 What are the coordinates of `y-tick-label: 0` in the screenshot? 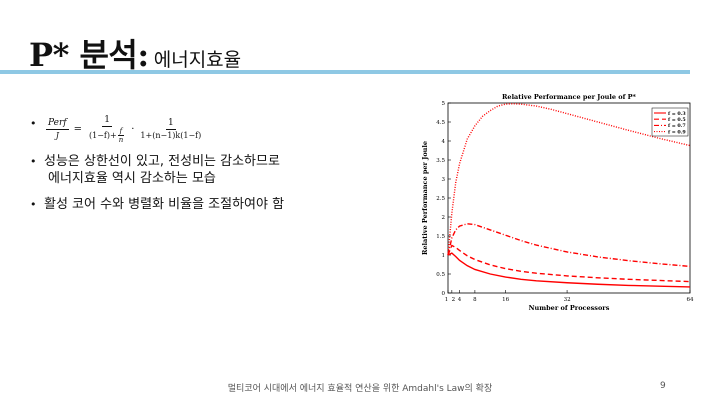 It's located at (444, 294).